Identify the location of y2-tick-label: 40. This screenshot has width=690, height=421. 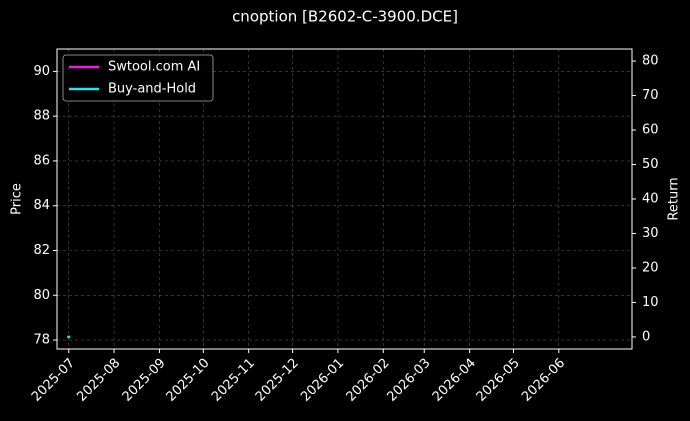
(650, 199).